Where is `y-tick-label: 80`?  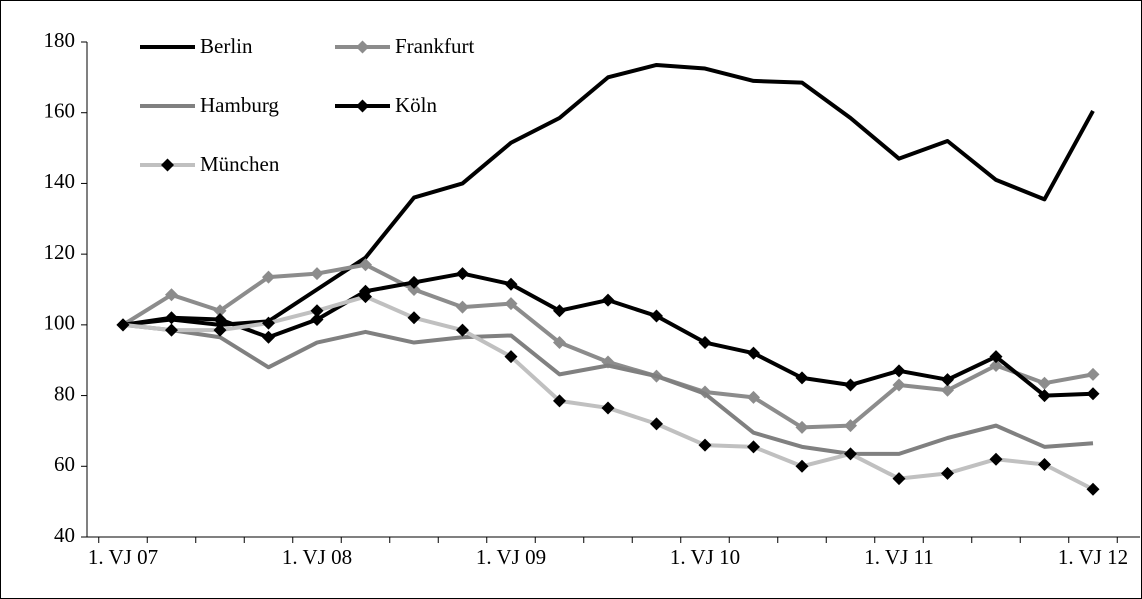 y-tick-label: 80 is located at coordinates (64, 393).